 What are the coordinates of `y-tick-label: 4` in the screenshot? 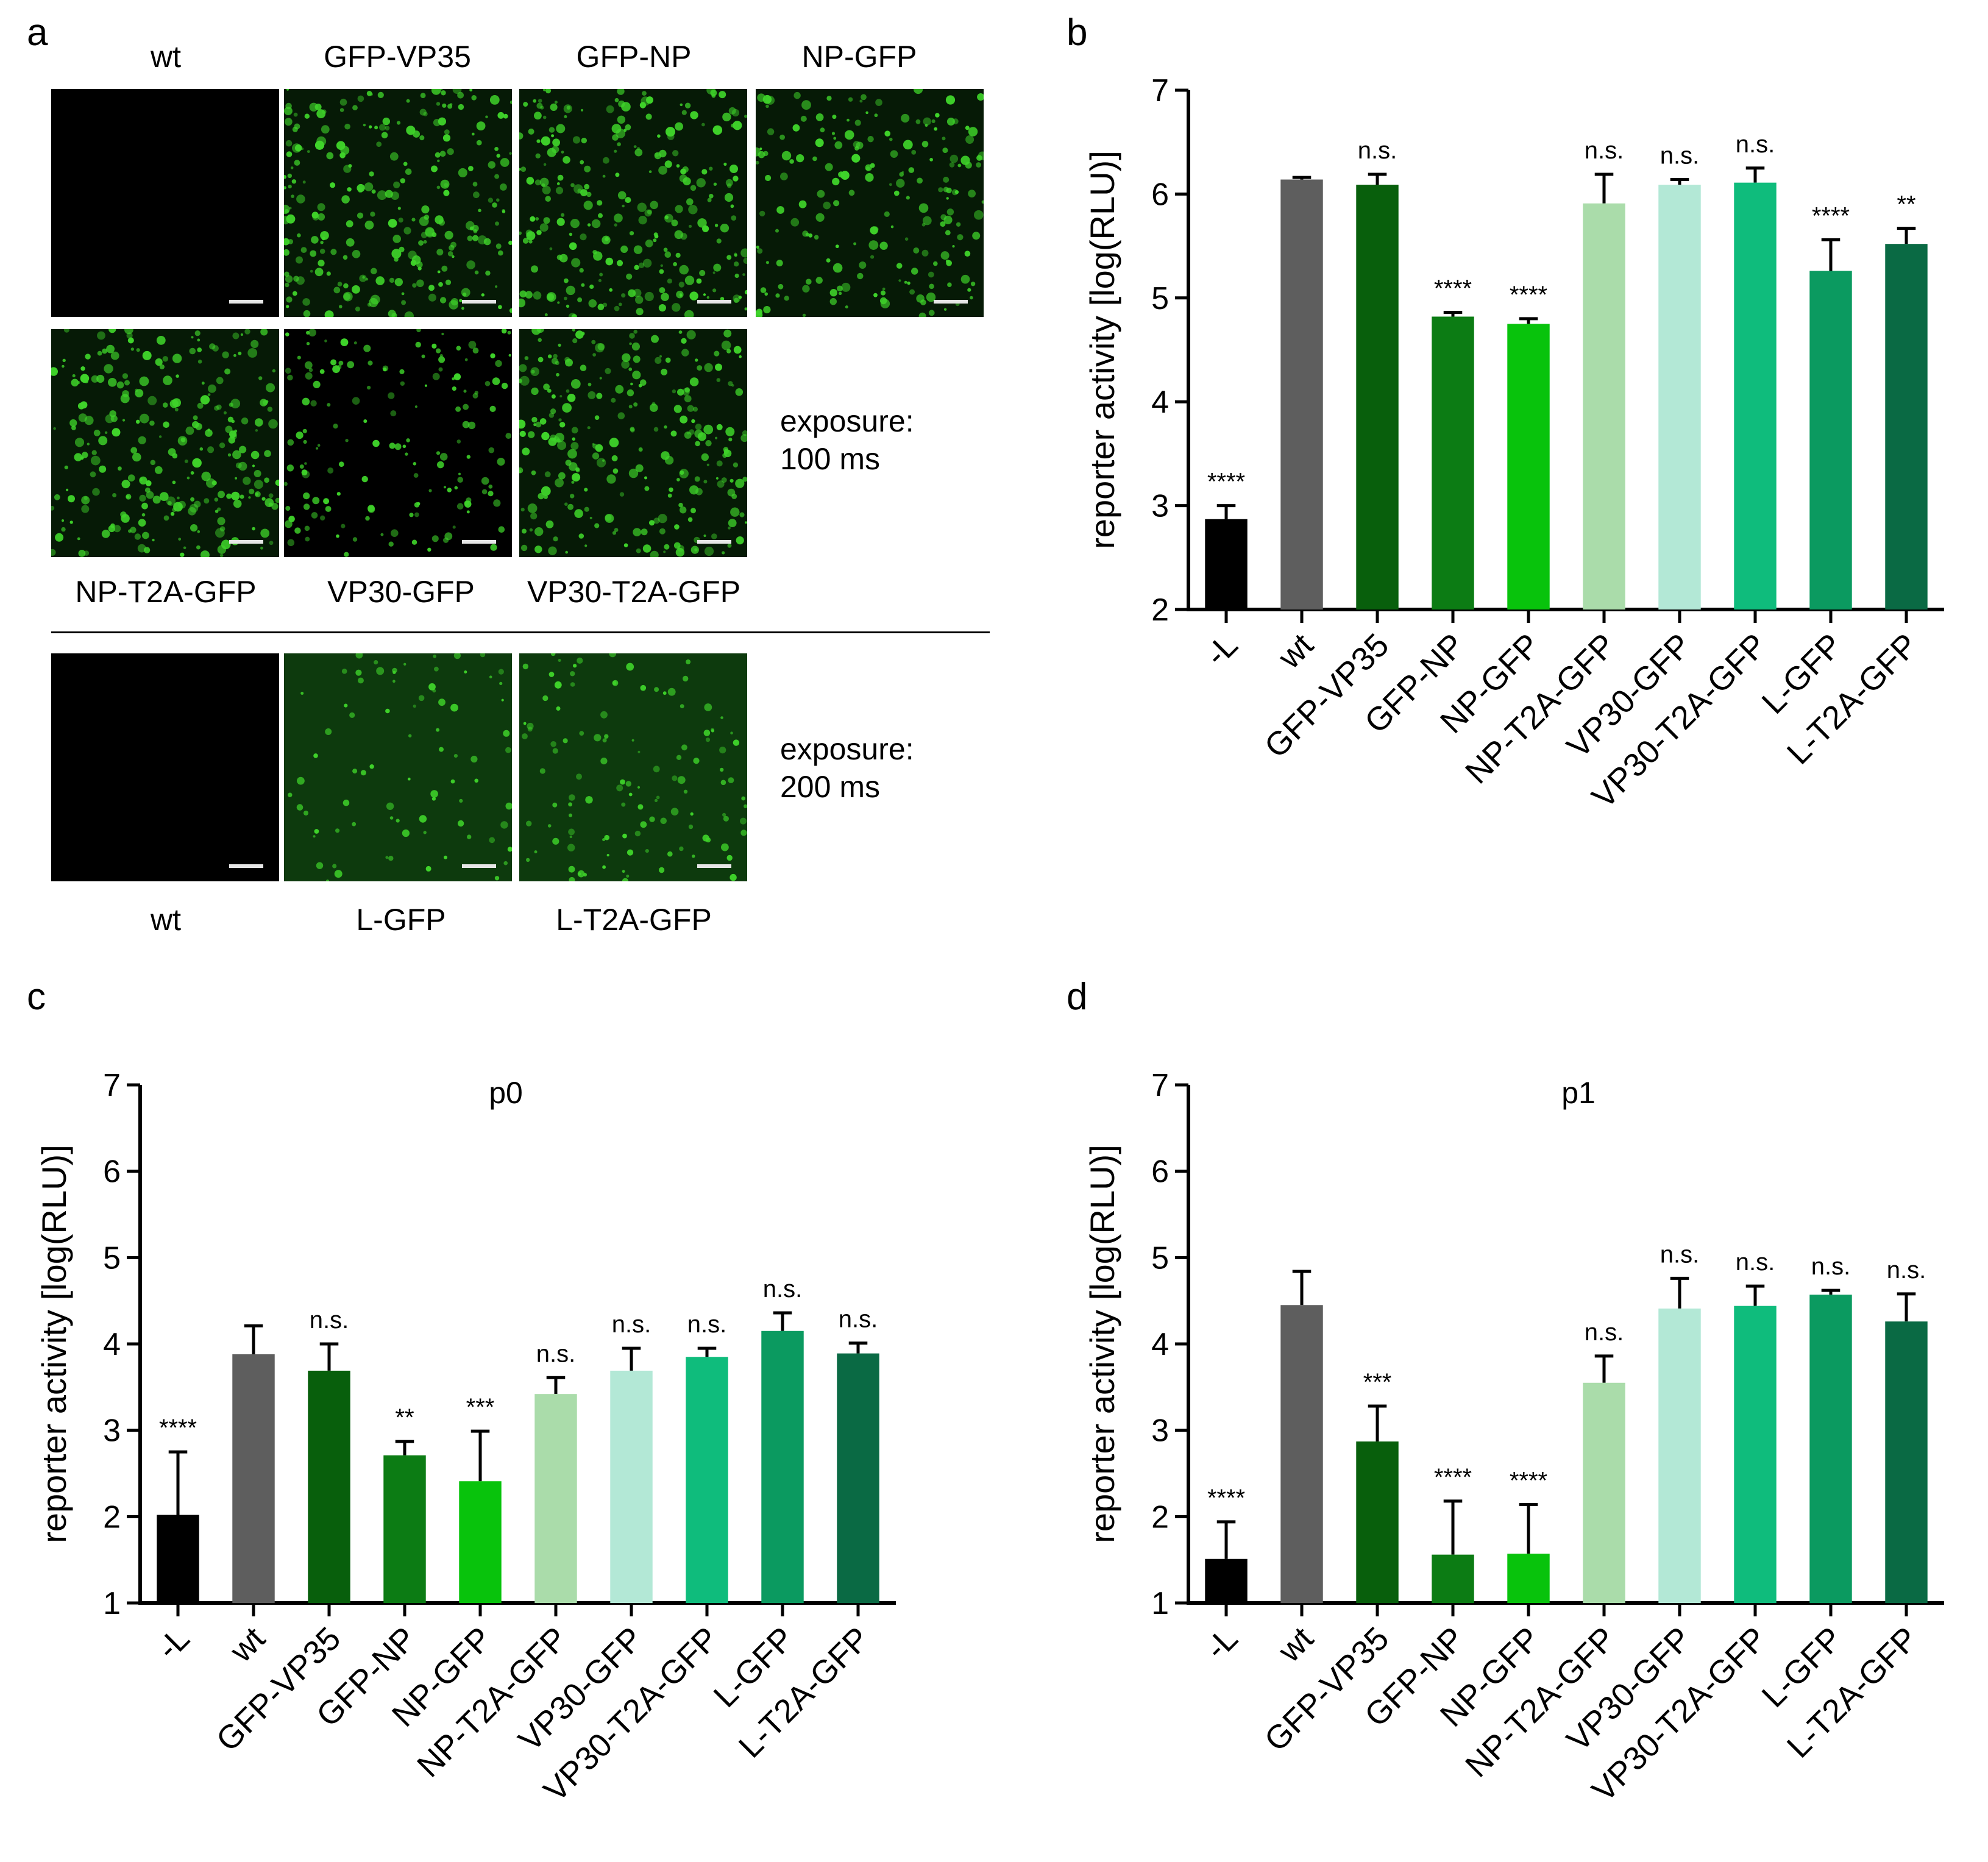 It's located at (1160, 402).